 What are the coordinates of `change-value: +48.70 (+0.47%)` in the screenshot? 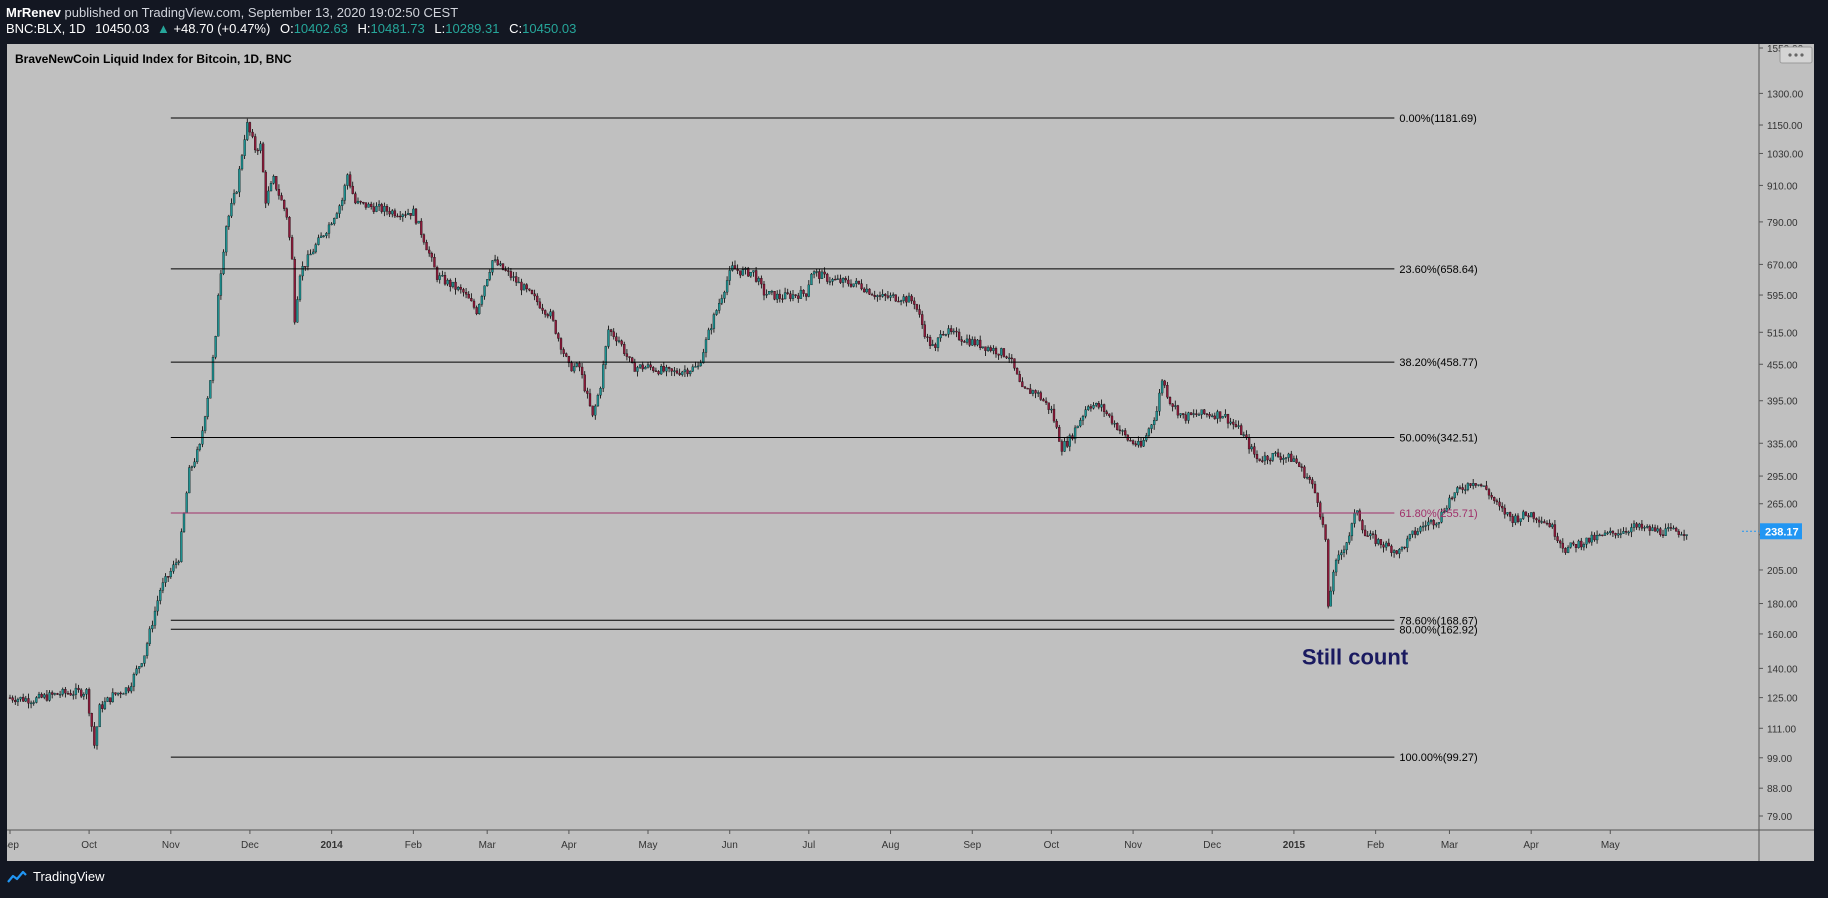 It's located at (222, 28).